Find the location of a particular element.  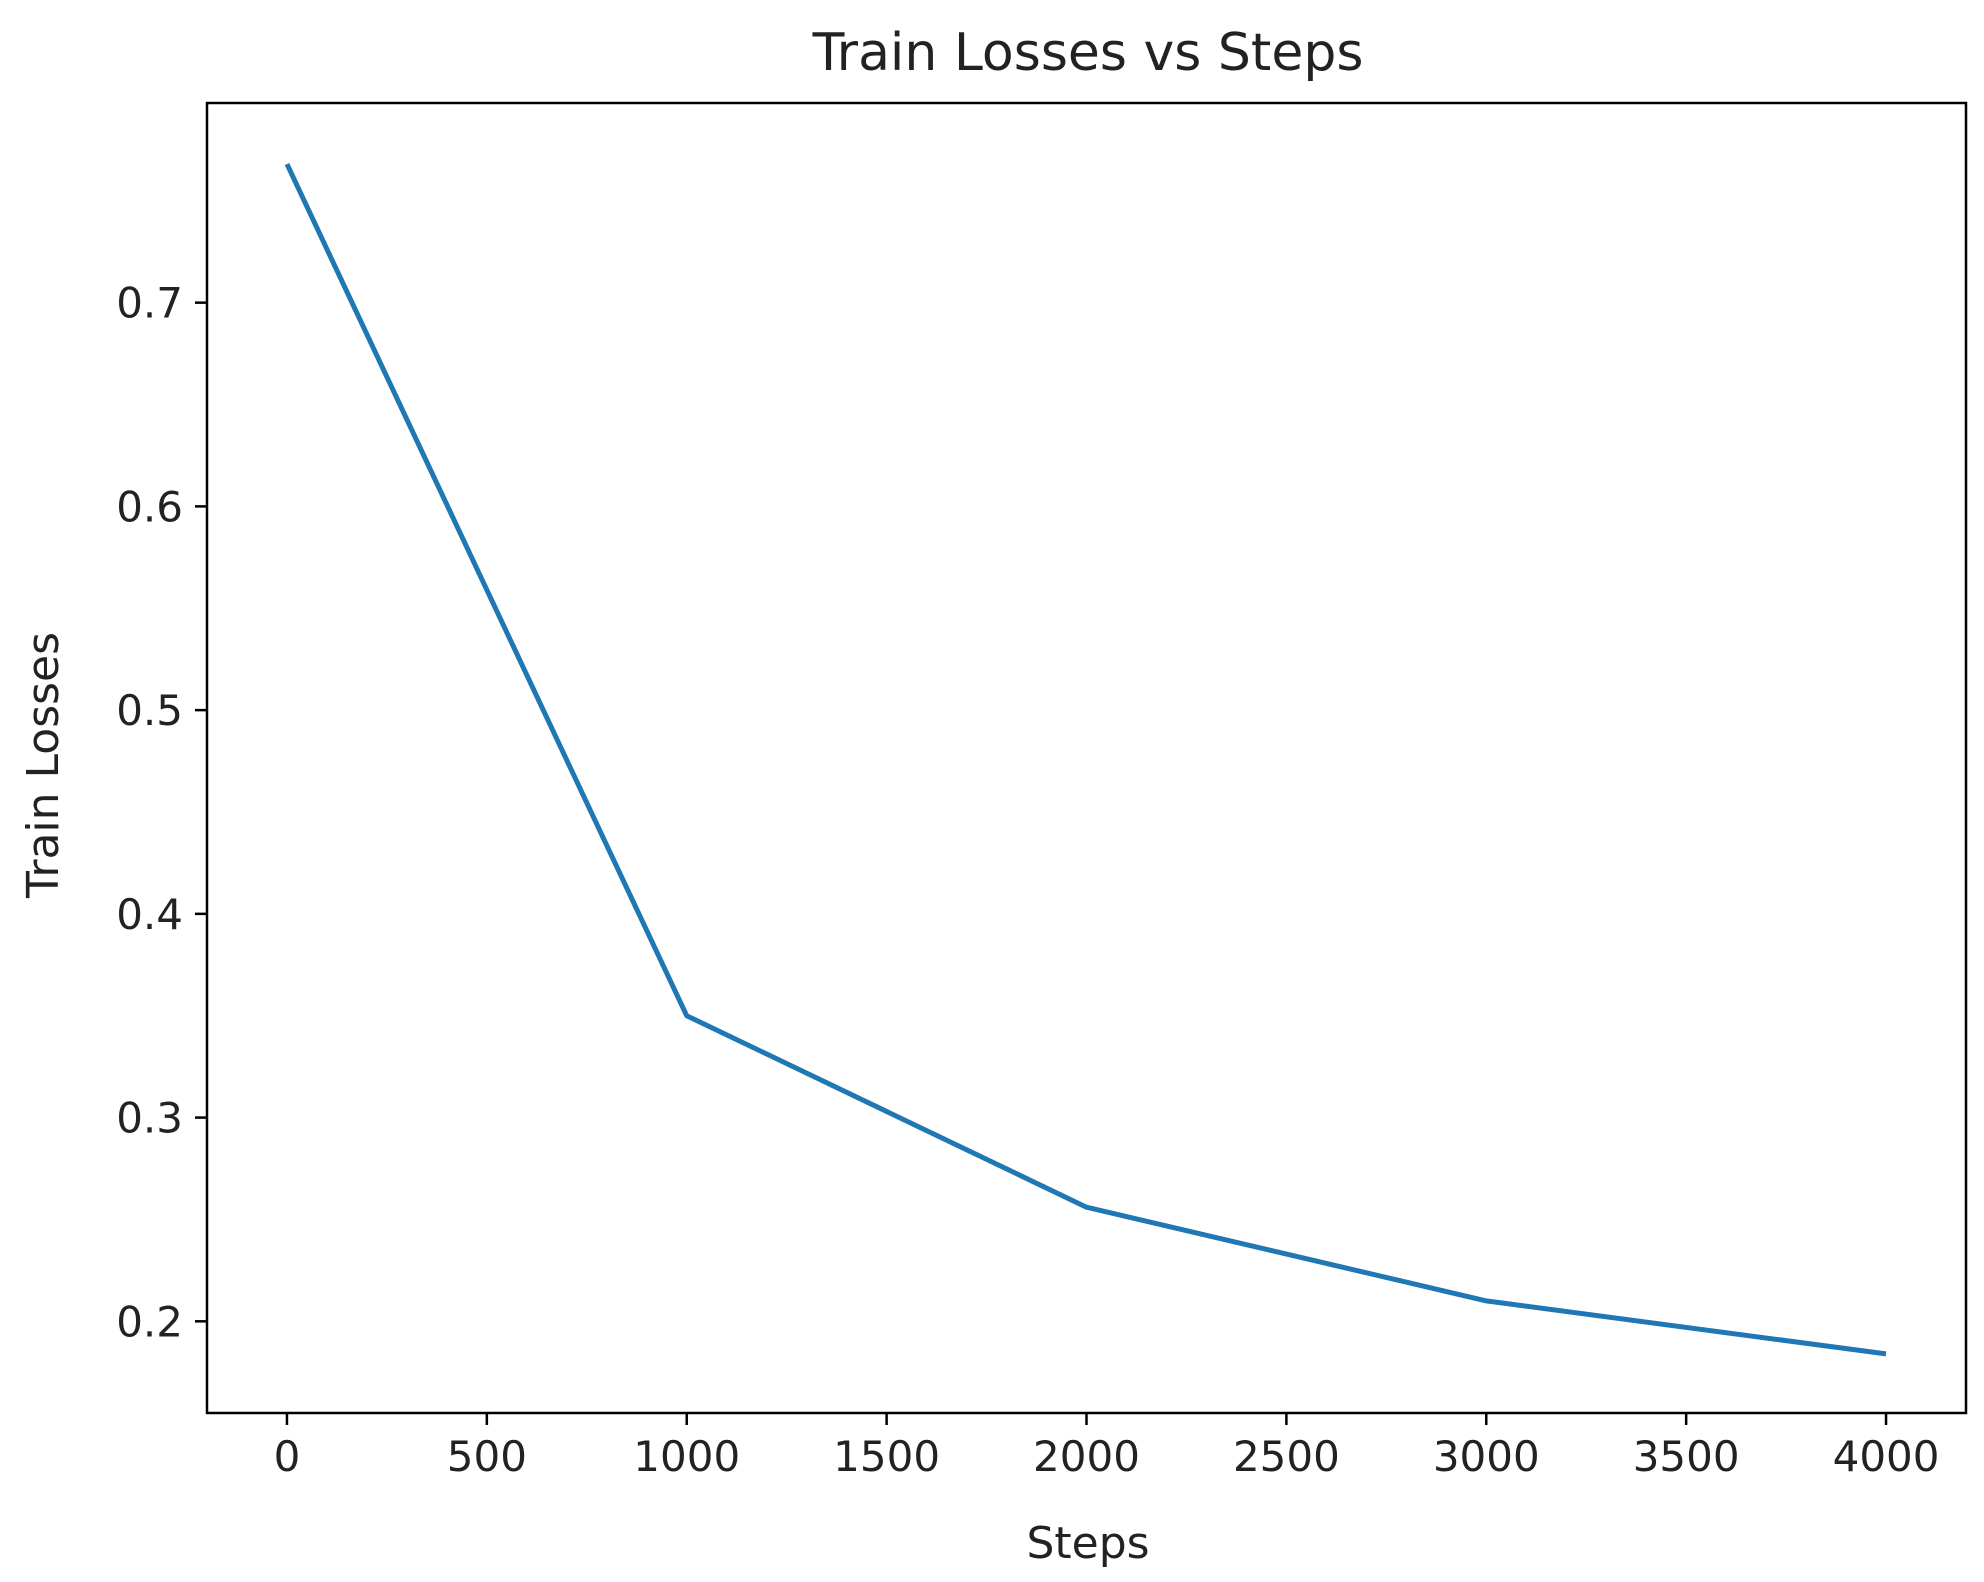

x-tick-label: 3500 is located at coordinates (1686, 1456).